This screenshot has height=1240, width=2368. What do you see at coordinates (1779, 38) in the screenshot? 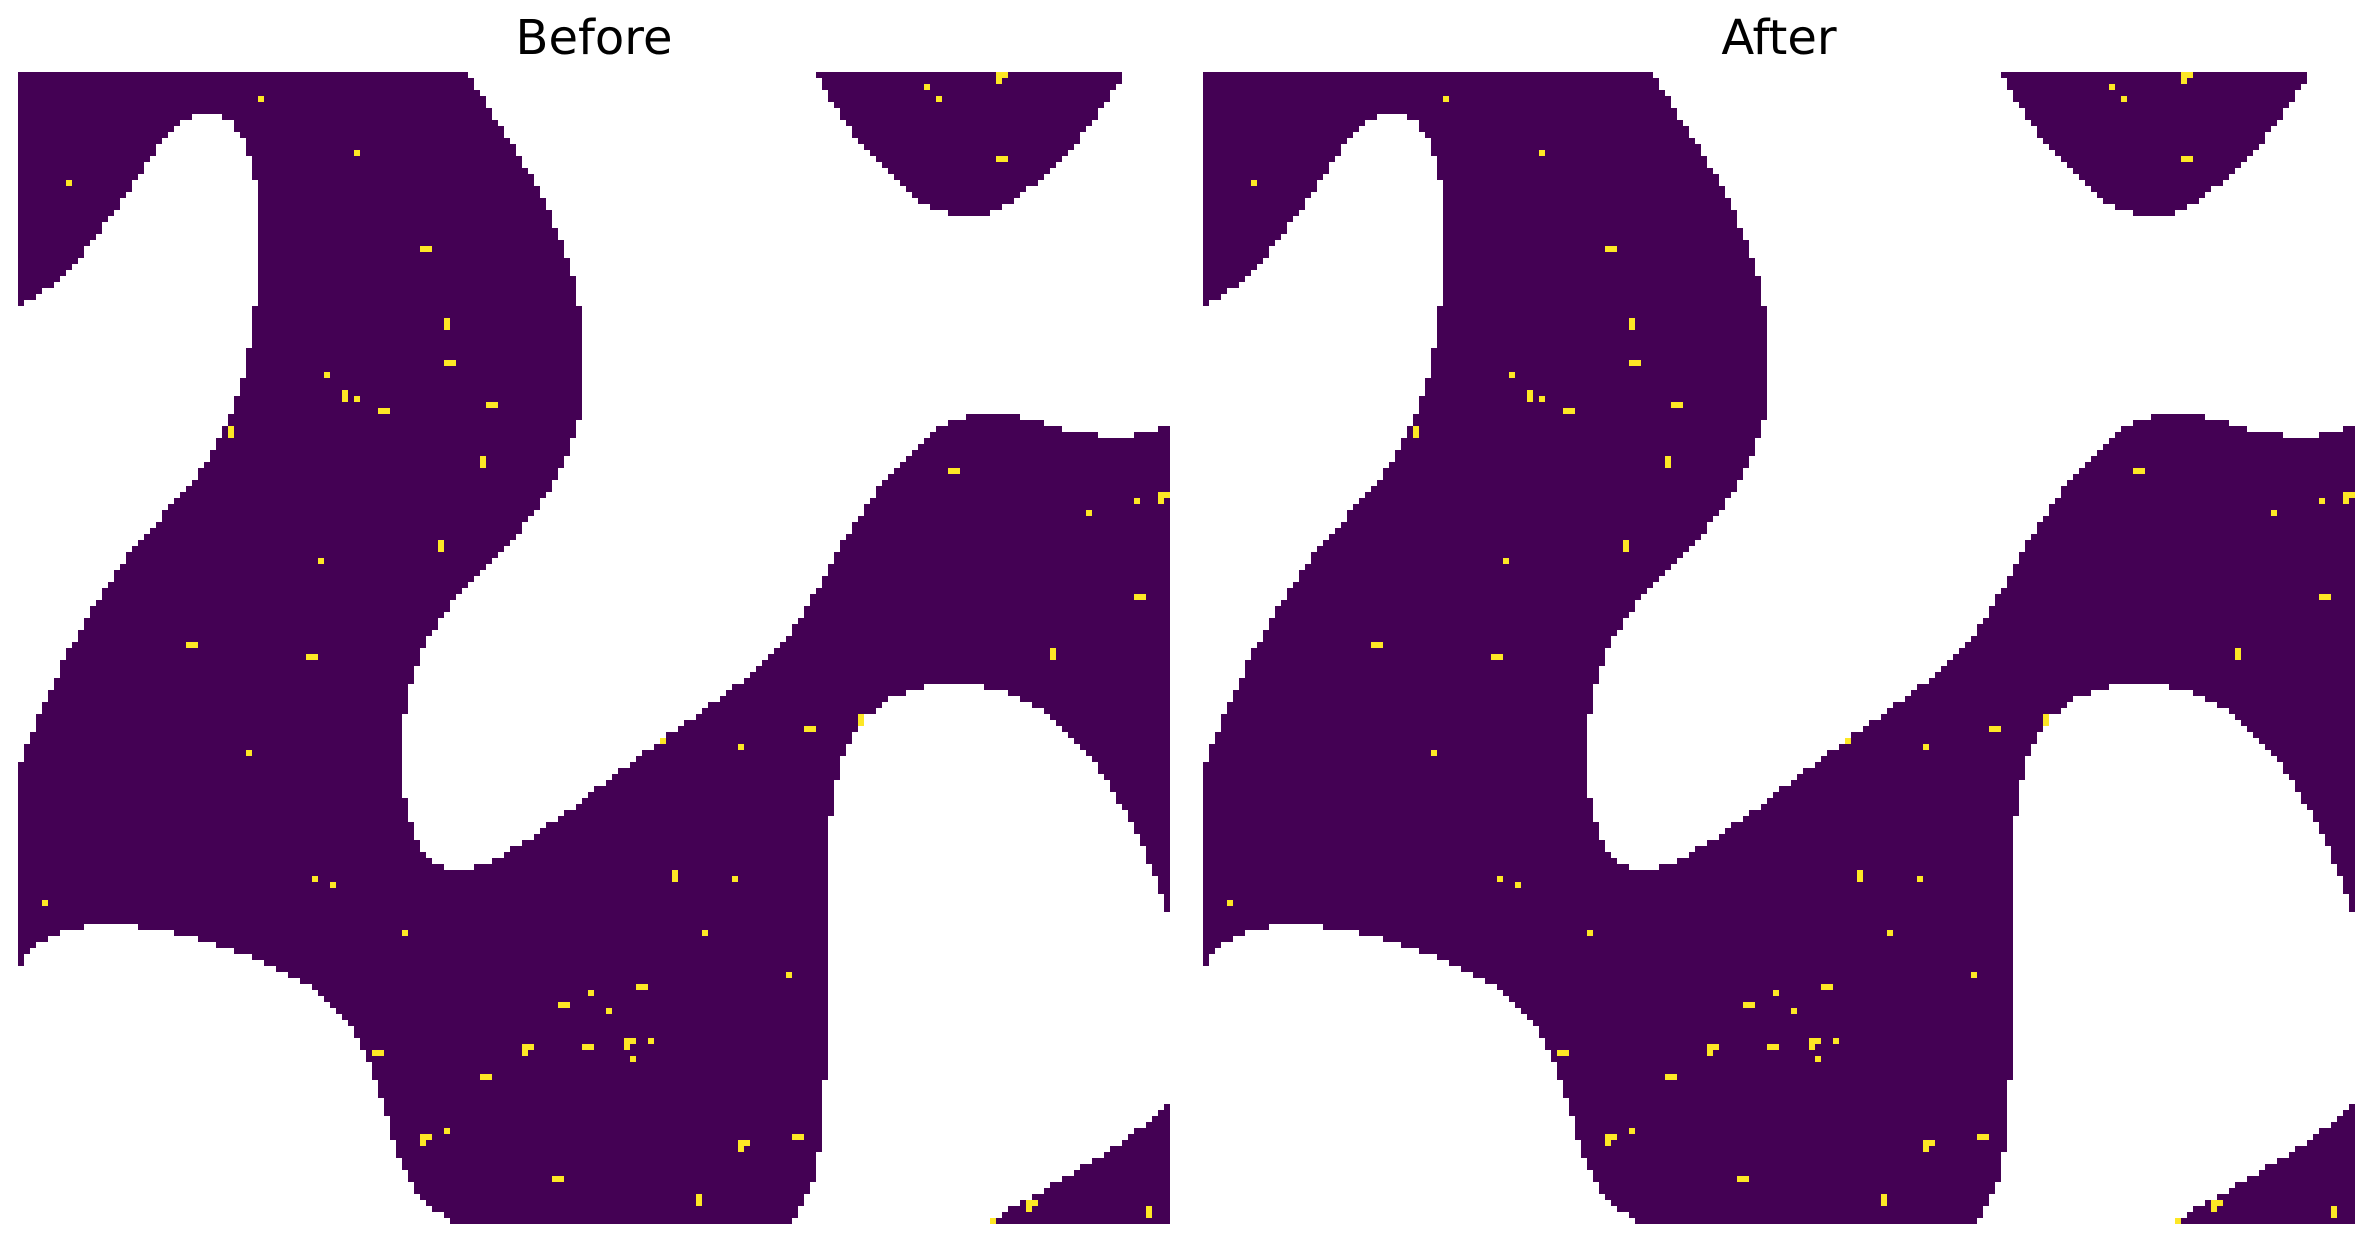
I see `after-panel-title: After` at bounding box center [1779, 38].